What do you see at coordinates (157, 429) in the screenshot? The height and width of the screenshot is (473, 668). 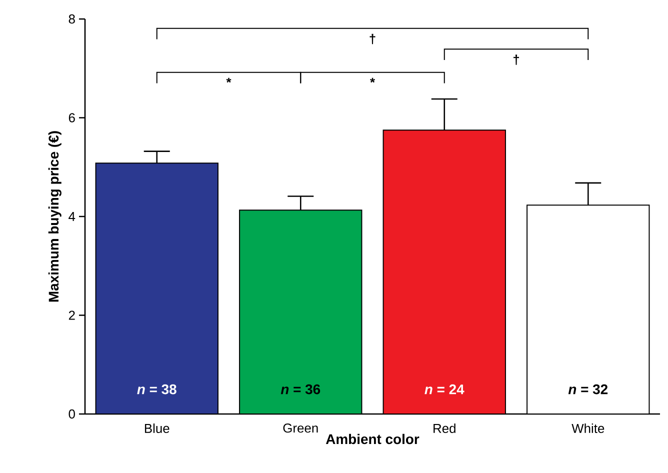 I see `x-tick-label: Blue` at bounding box center [157, 429].